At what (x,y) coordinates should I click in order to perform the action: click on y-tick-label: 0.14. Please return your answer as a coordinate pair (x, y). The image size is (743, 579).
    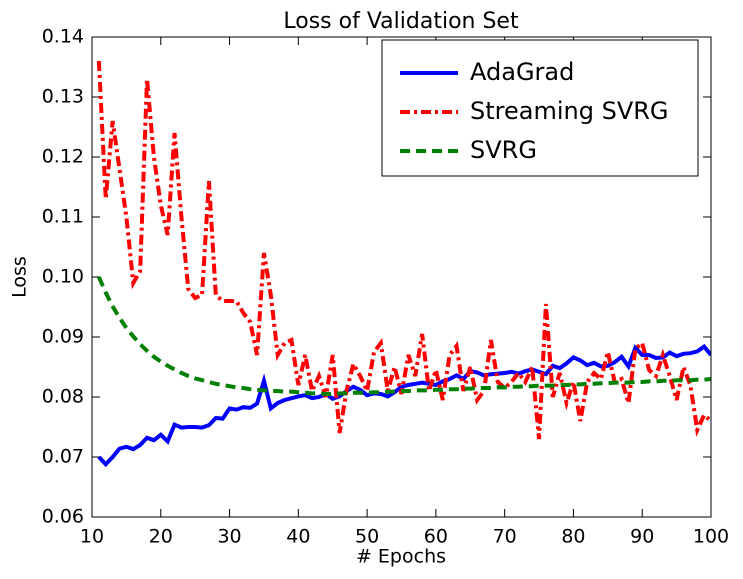
    Looking at the image, I should click on (63, 37).